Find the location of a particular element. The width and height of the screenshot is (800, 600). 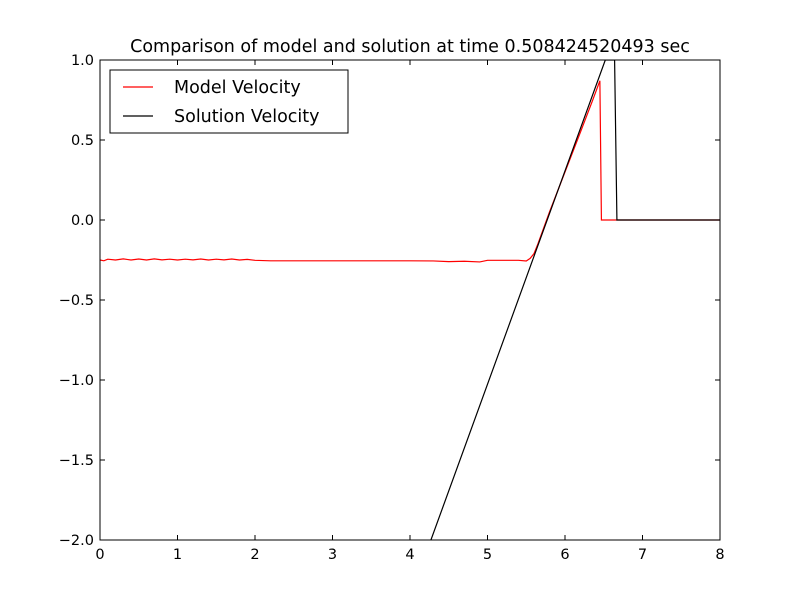

x-tick-label: 1 is located at coordinates (177, 555).